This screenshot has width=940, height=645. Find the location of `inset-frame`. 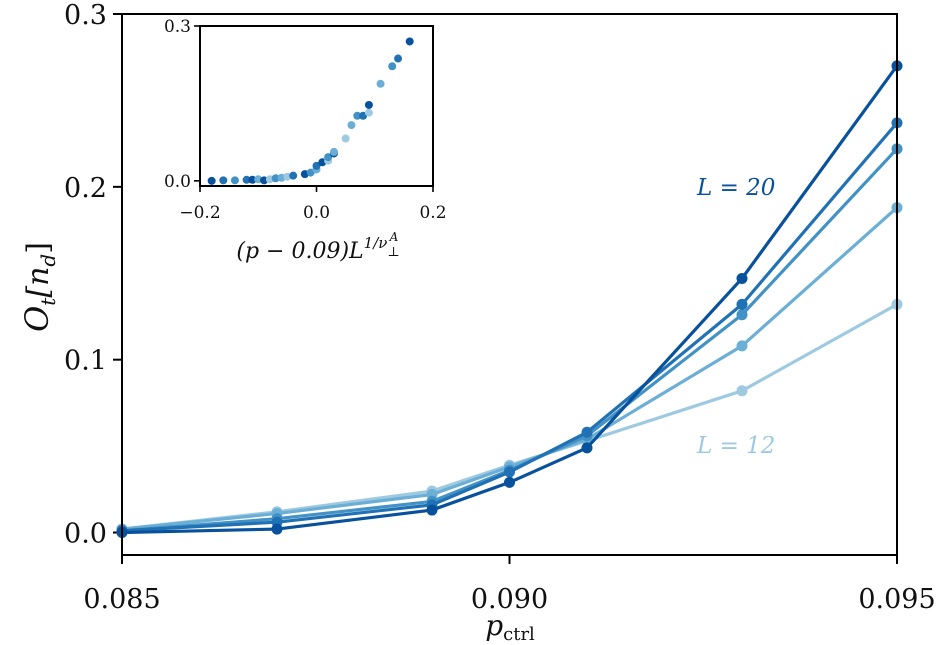

inset-frame is located at coordinates (316, 106).